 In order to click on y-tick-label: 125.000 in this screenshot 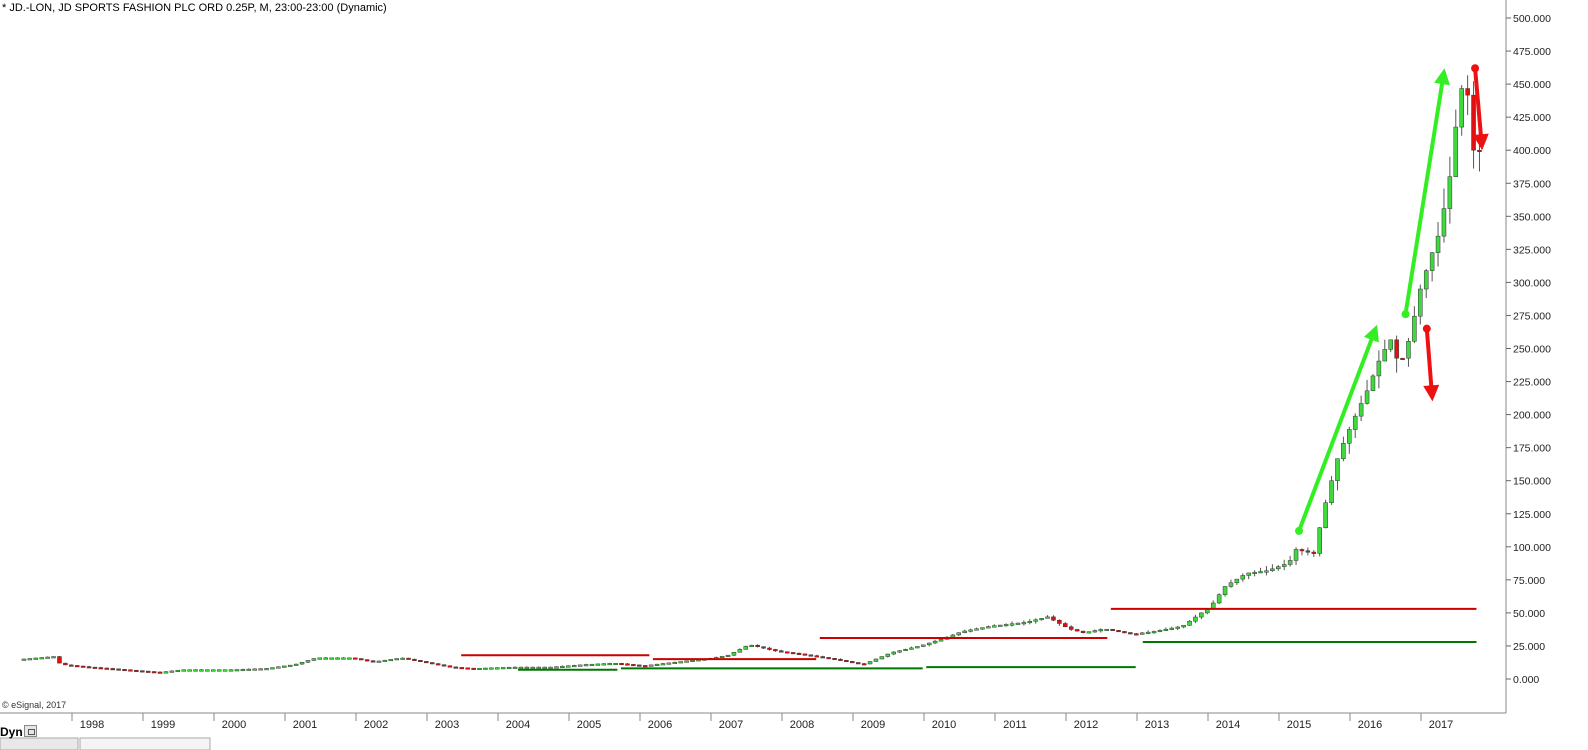, I will do `click(1532, 515)`.